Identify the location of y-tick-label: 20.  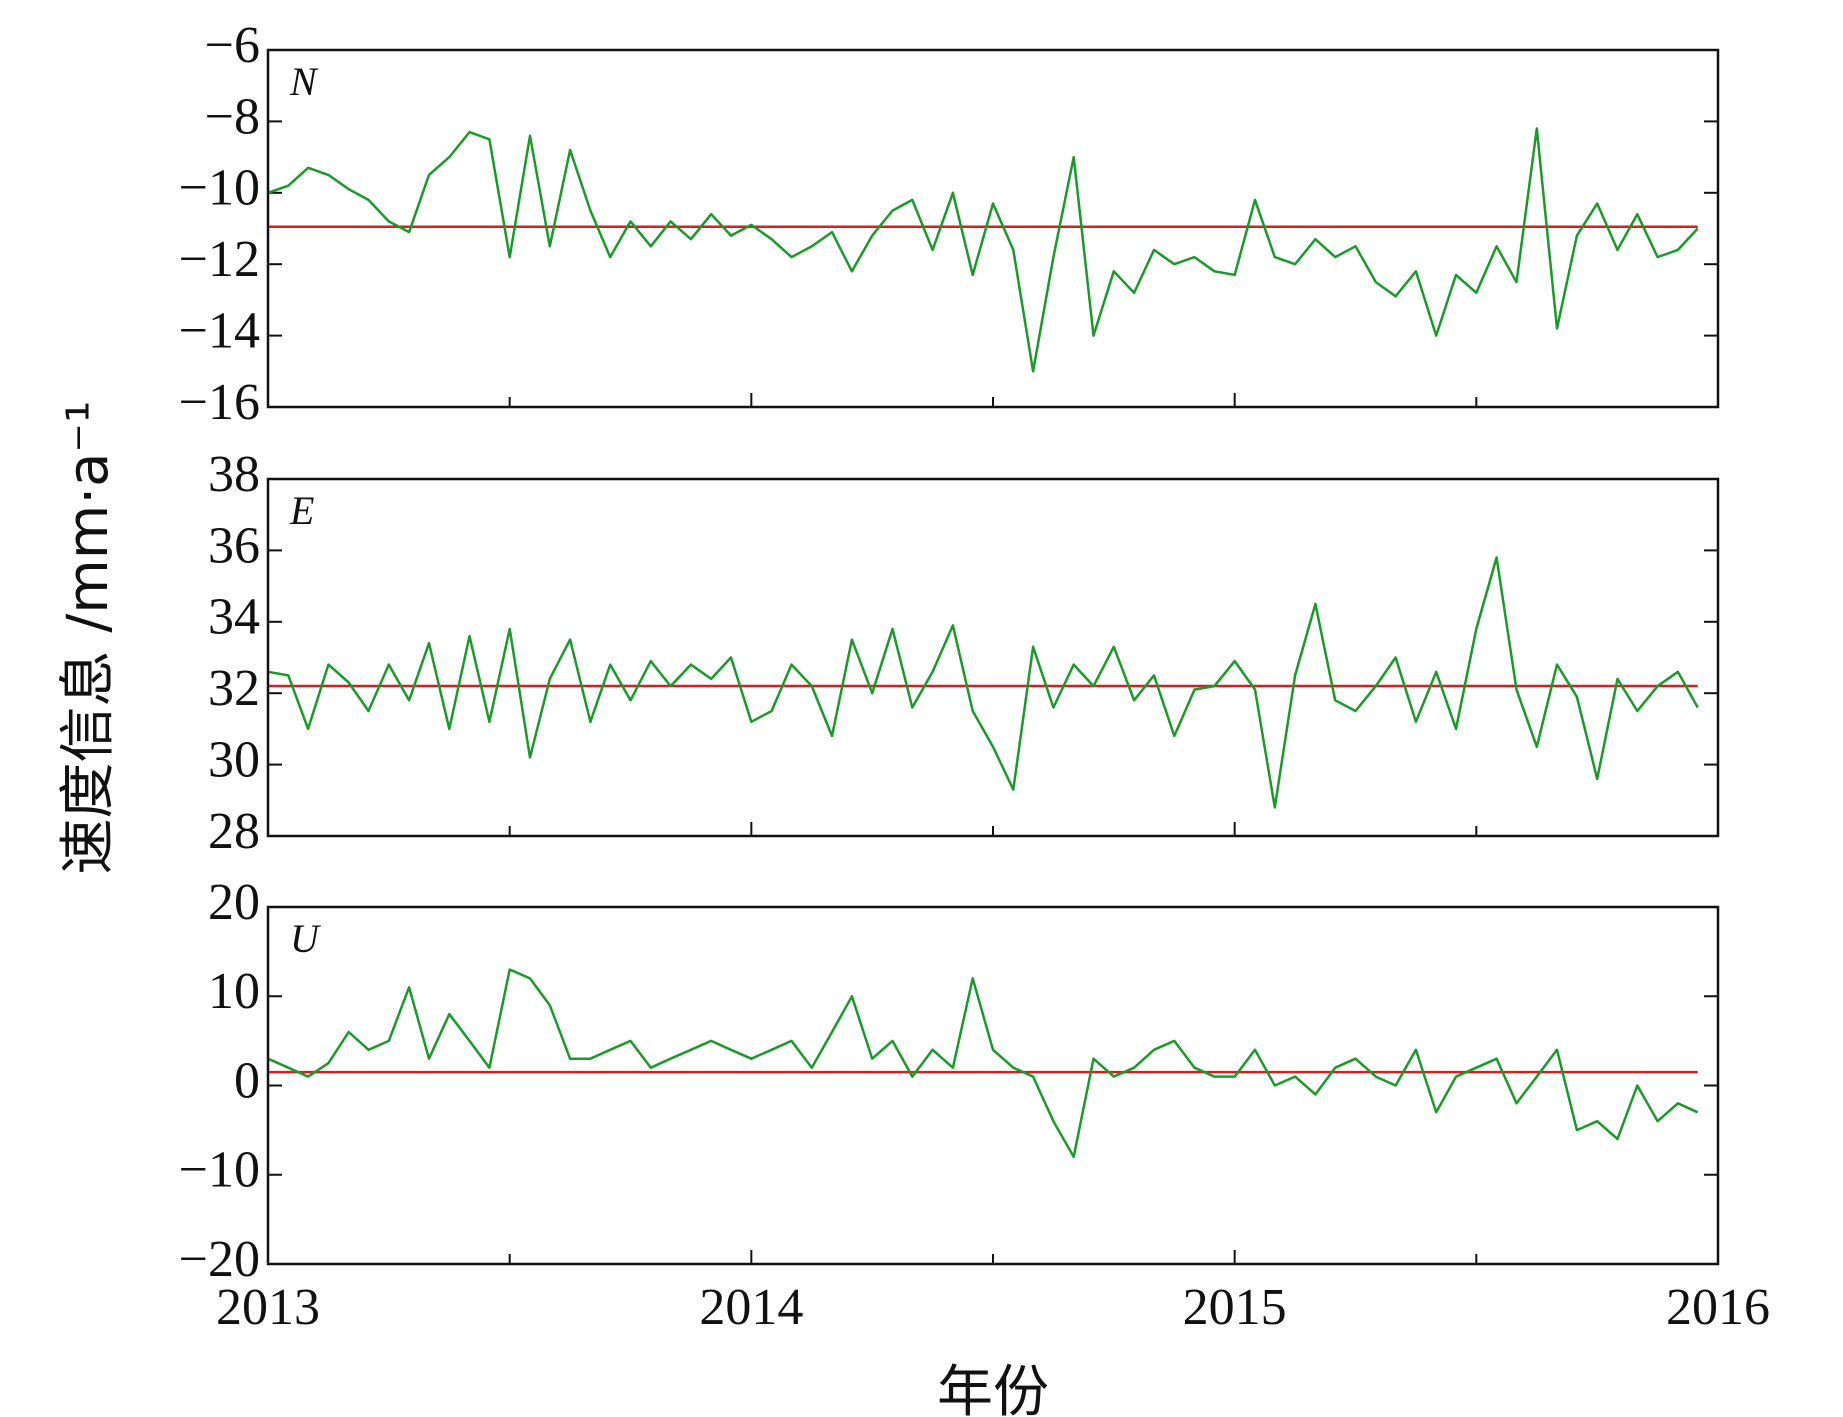
(234, 902).